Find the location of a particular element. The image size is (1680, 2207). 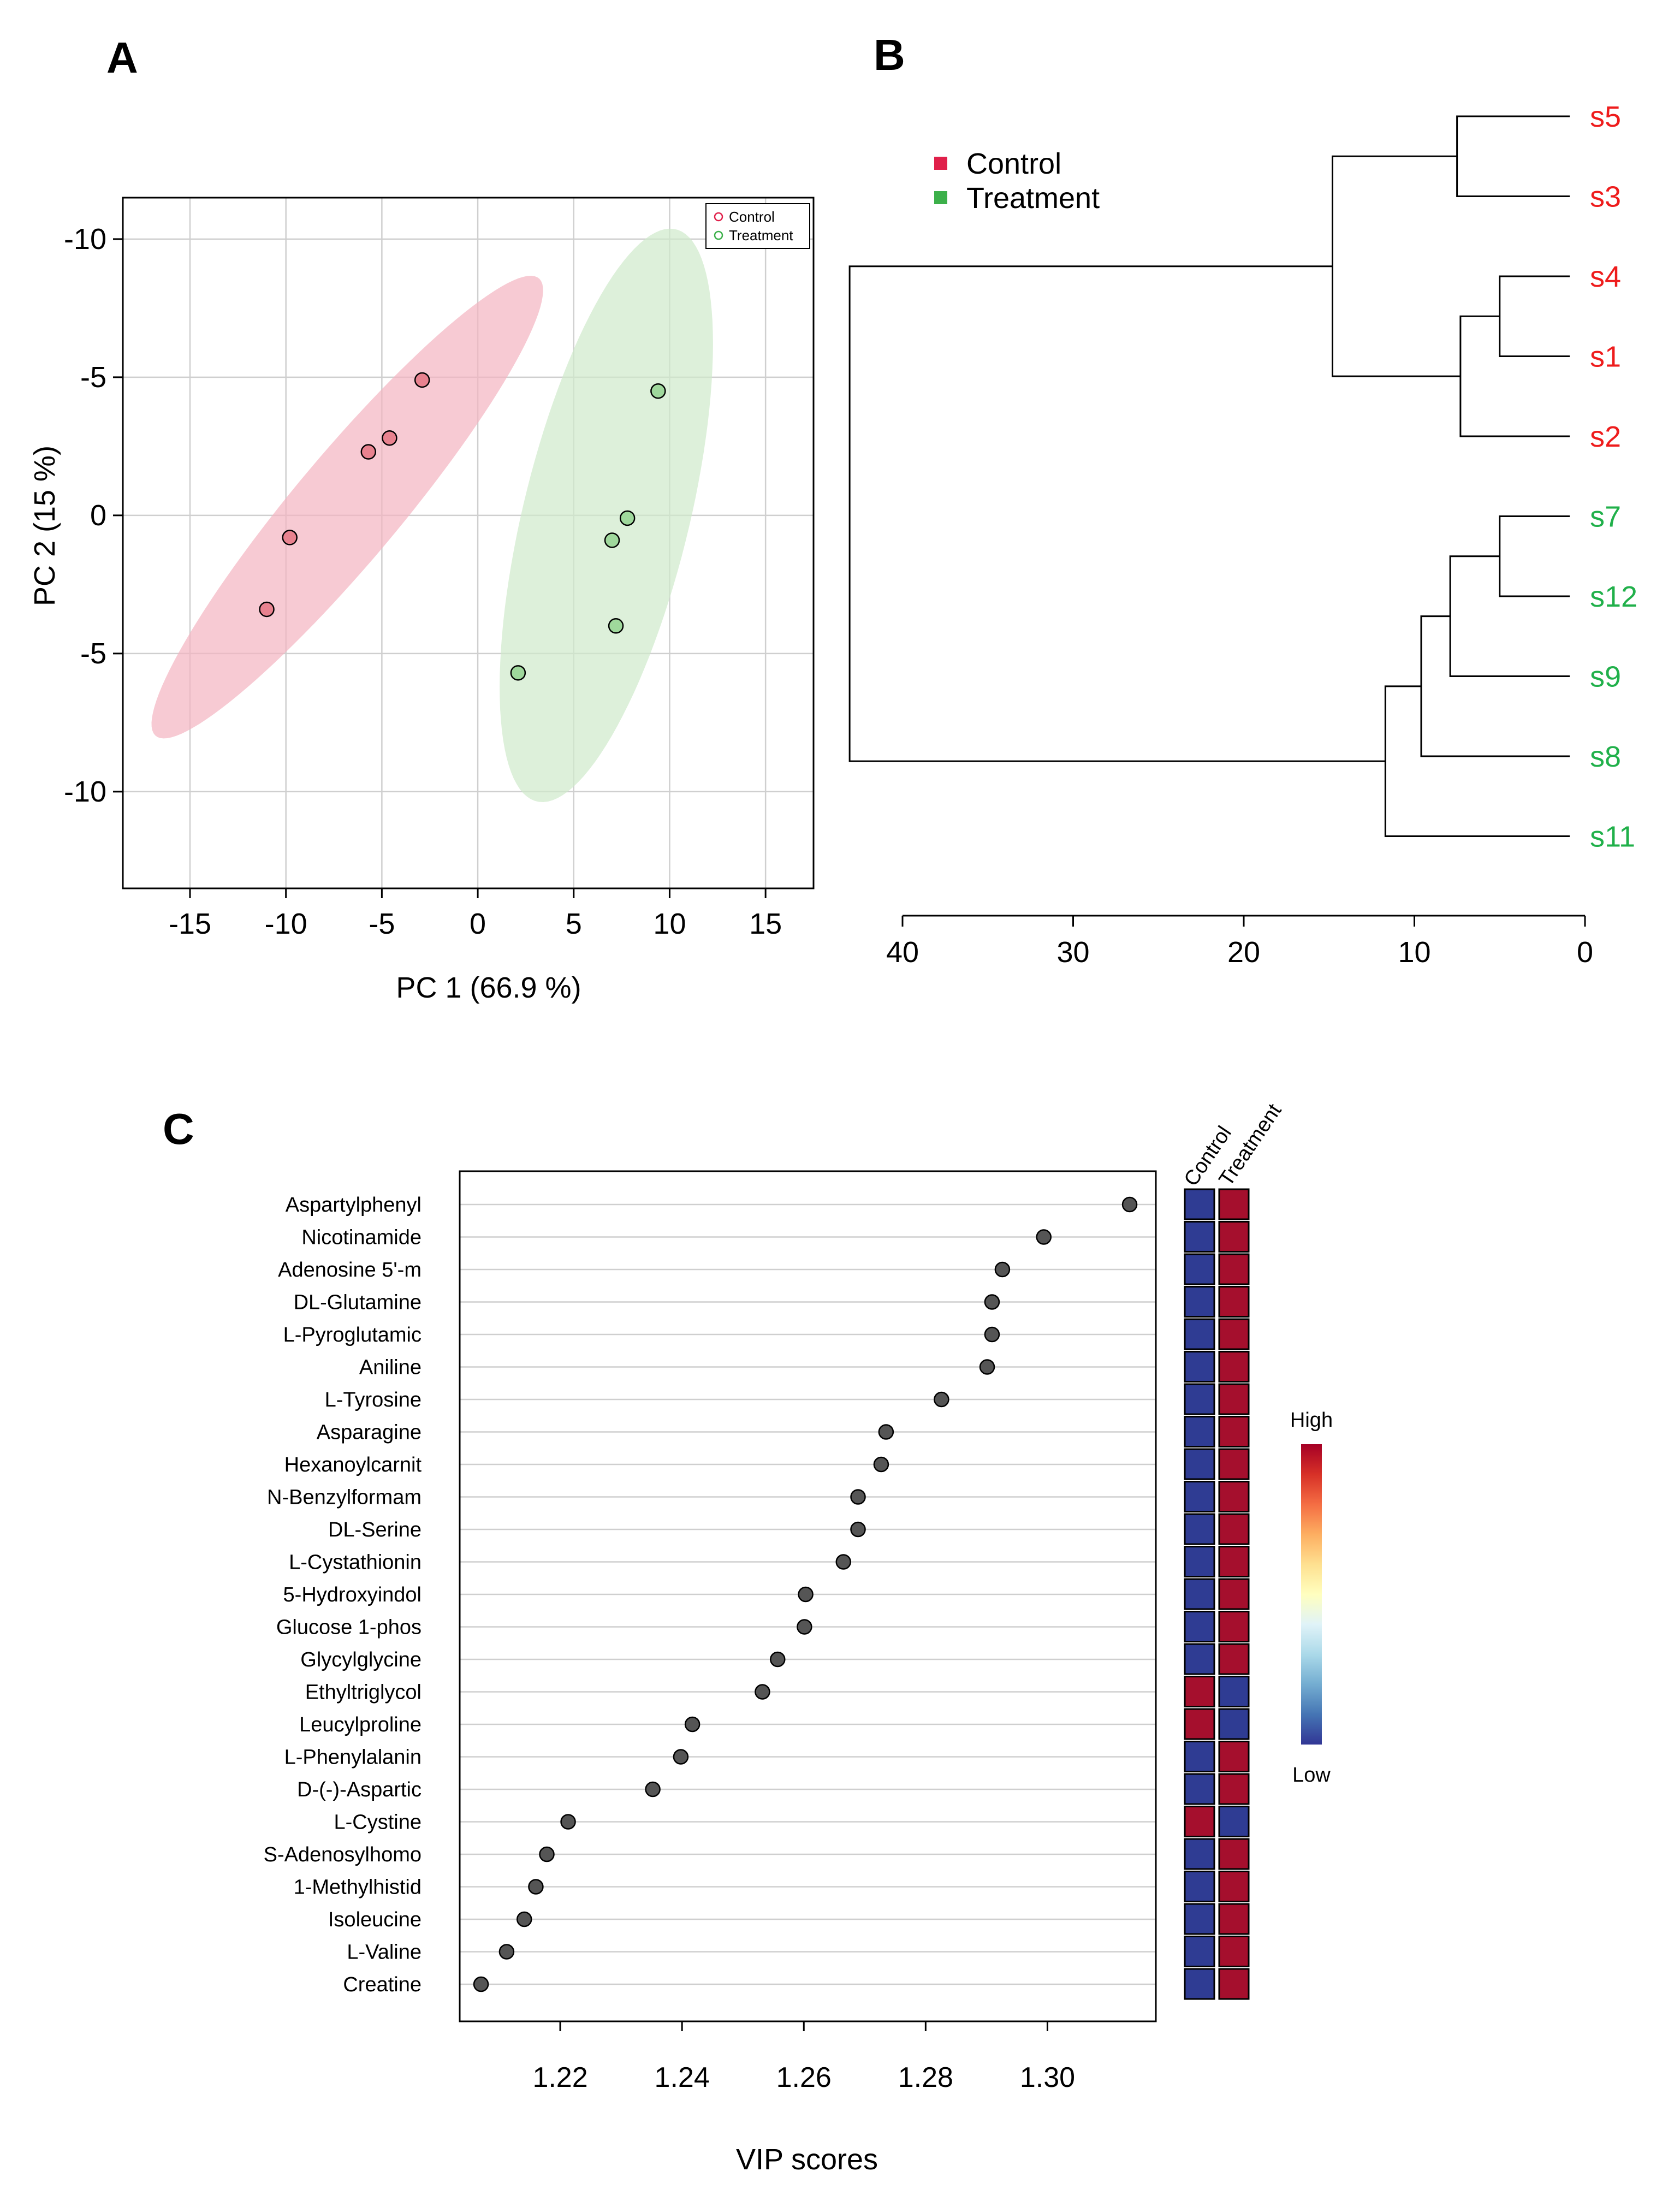

pca-y-axis-title: PC 2 (15 %) is located at coordinates (44, 526).